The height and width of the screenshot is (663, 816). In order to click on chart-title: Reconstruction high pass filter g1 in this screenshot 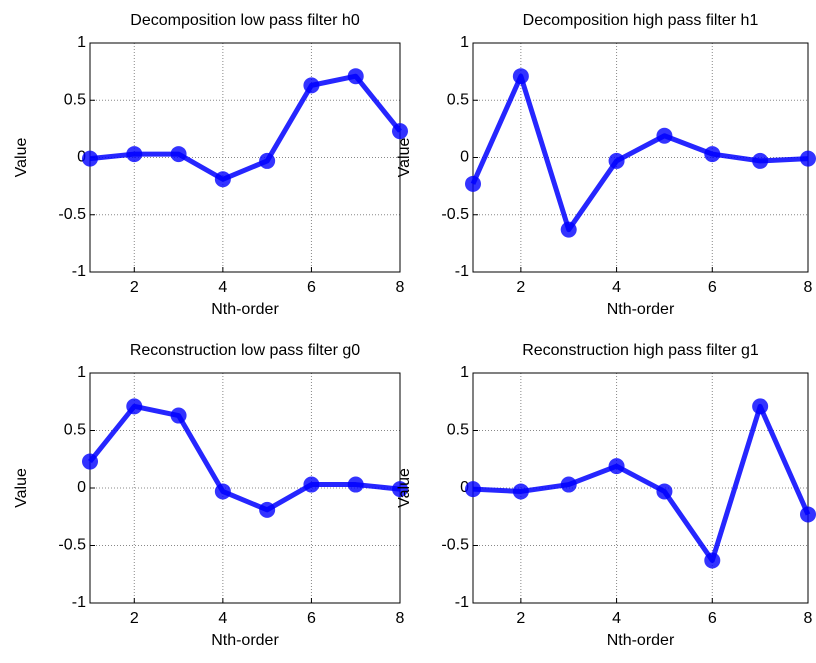, I will do `click(640, 350)`.